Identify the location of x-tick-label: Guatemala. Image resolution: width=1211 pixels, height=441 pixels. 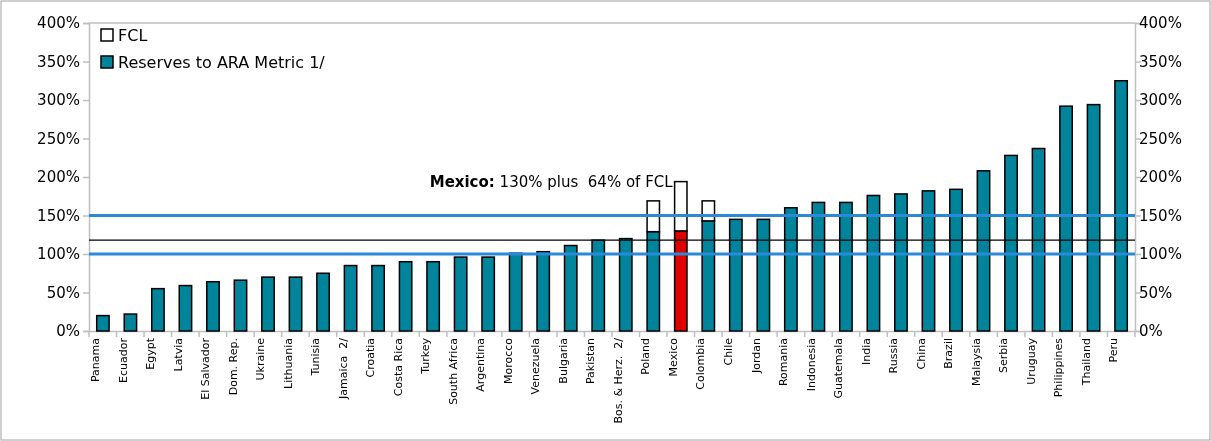
(839, 368).